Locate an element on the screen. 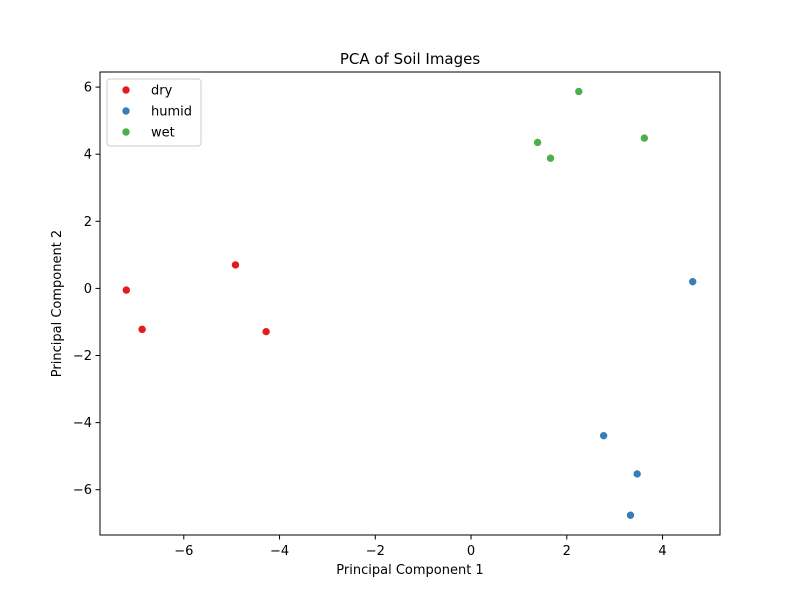 The image size is (800, 604). y-tick-label: −2 is located at coordinates (82, 356).